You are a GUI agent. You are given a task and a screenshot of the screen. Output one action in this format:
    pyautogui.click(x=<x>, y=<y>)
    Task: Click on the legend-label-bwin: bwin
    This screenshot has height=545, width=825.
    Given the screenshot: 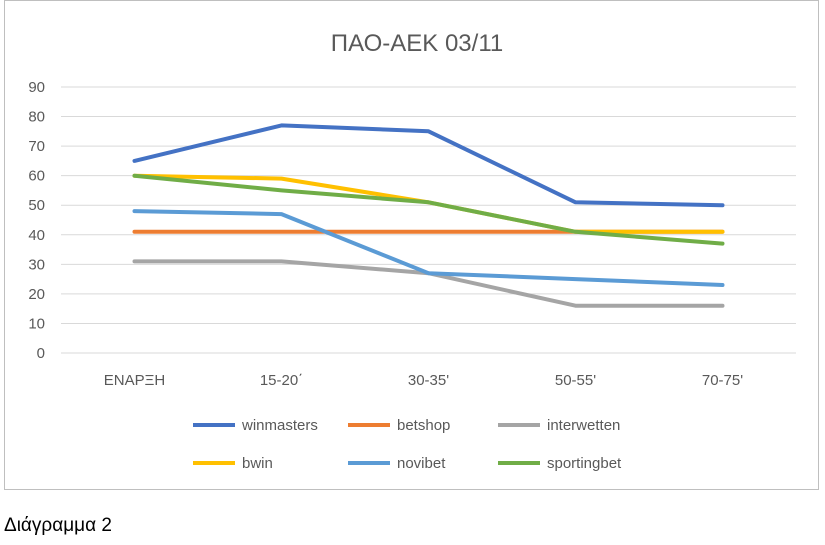 What is the action you would take?
    pyautogui.click(x=257, y=463)
    